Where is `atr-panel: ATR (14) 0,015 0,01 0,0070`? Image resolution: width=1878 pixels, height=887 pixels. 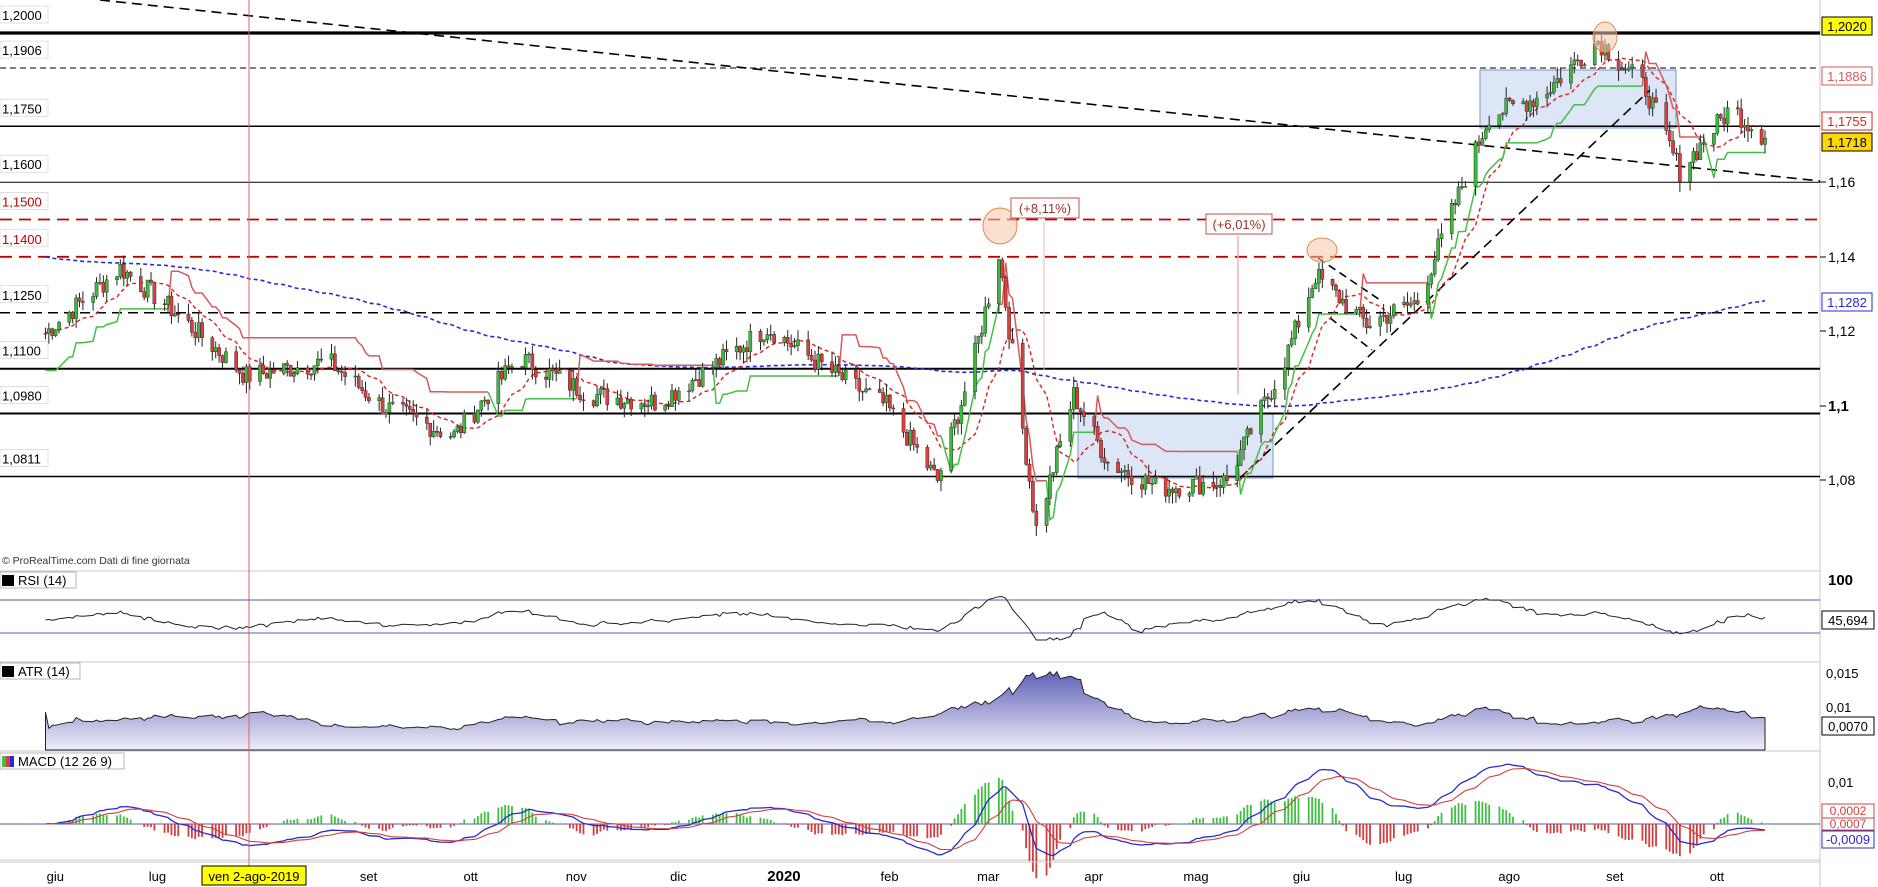
atr-panel: ATR (14) 0,015 0,01 0,0070 is located at coordinates (937, 706).